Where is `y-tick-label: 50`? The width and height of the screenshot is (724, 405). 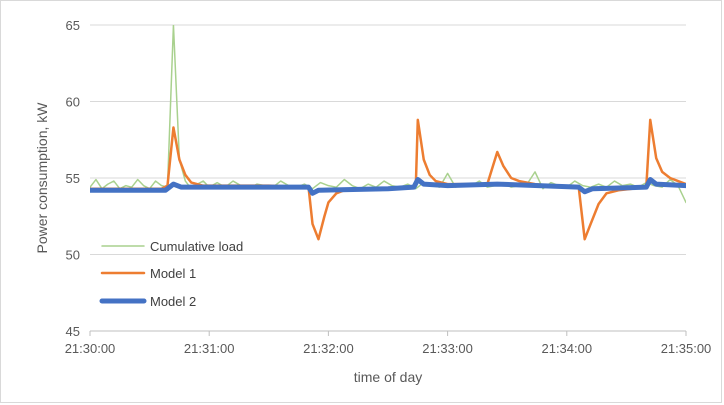
y-tick-label: 50 is located at coordinates (73, 255).